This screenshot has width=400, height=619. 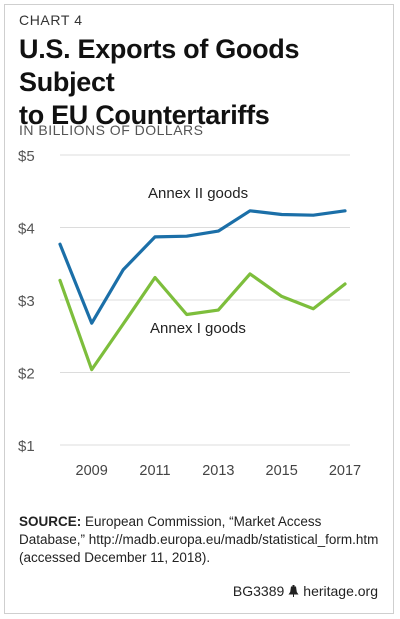 I want to click on site-name: heritage.org, so click(x=340, y=591).